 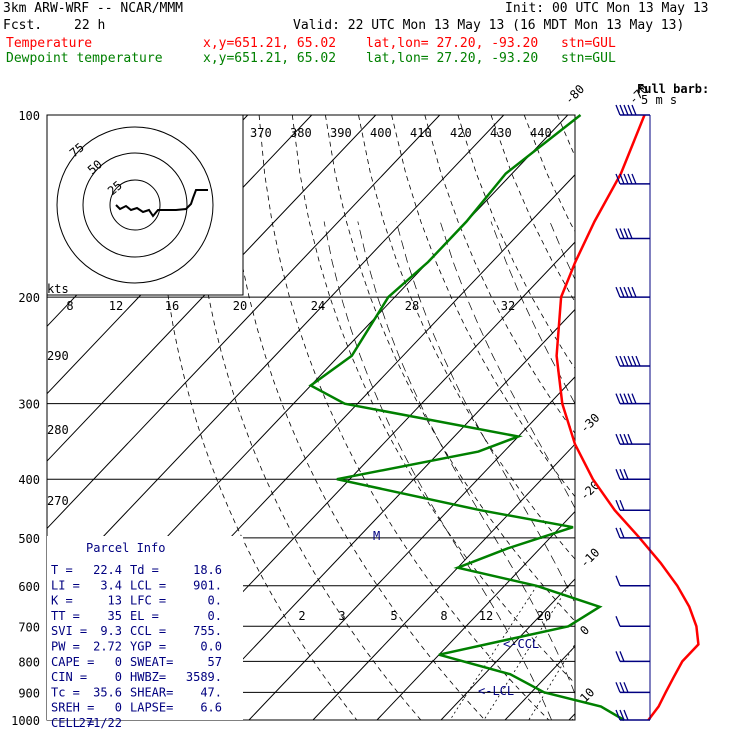 What do you see at coordinates (574, 94) in the screenshot?
I see `isotherm-label: -80` at bounding box center [574, 94].